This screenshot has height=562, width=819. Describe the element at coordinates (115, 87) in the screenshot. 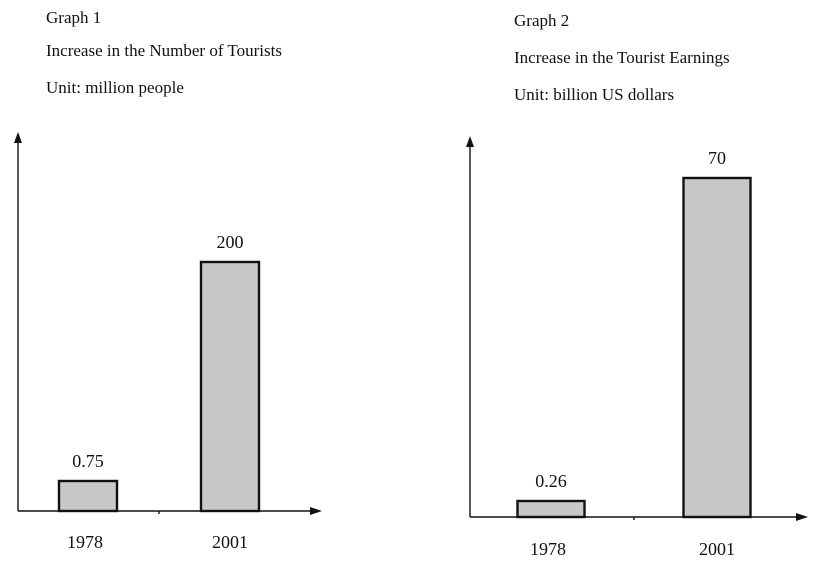

I see `graph-1-unit: Unit: million people` at that location.